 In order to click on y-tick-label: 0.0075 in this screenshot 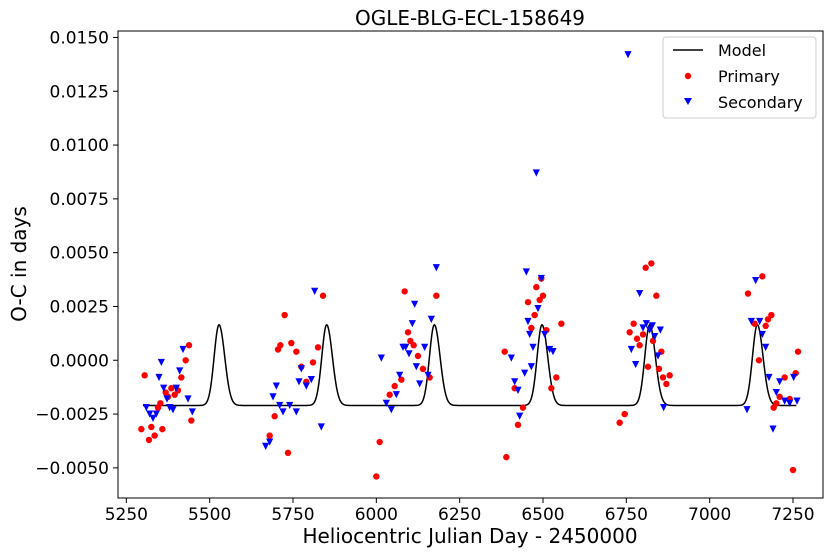, I will do `click(79, 200)`.